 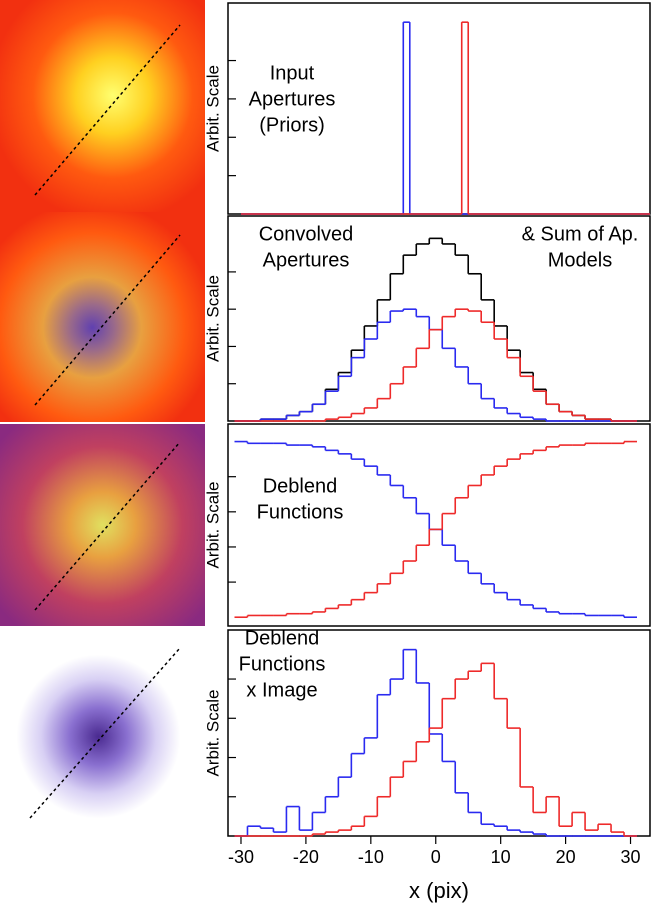 What do you see at coordinates (501, 857) in the screenshot?
I see `x-tick-label: 10` at bounding box center [501, 857].